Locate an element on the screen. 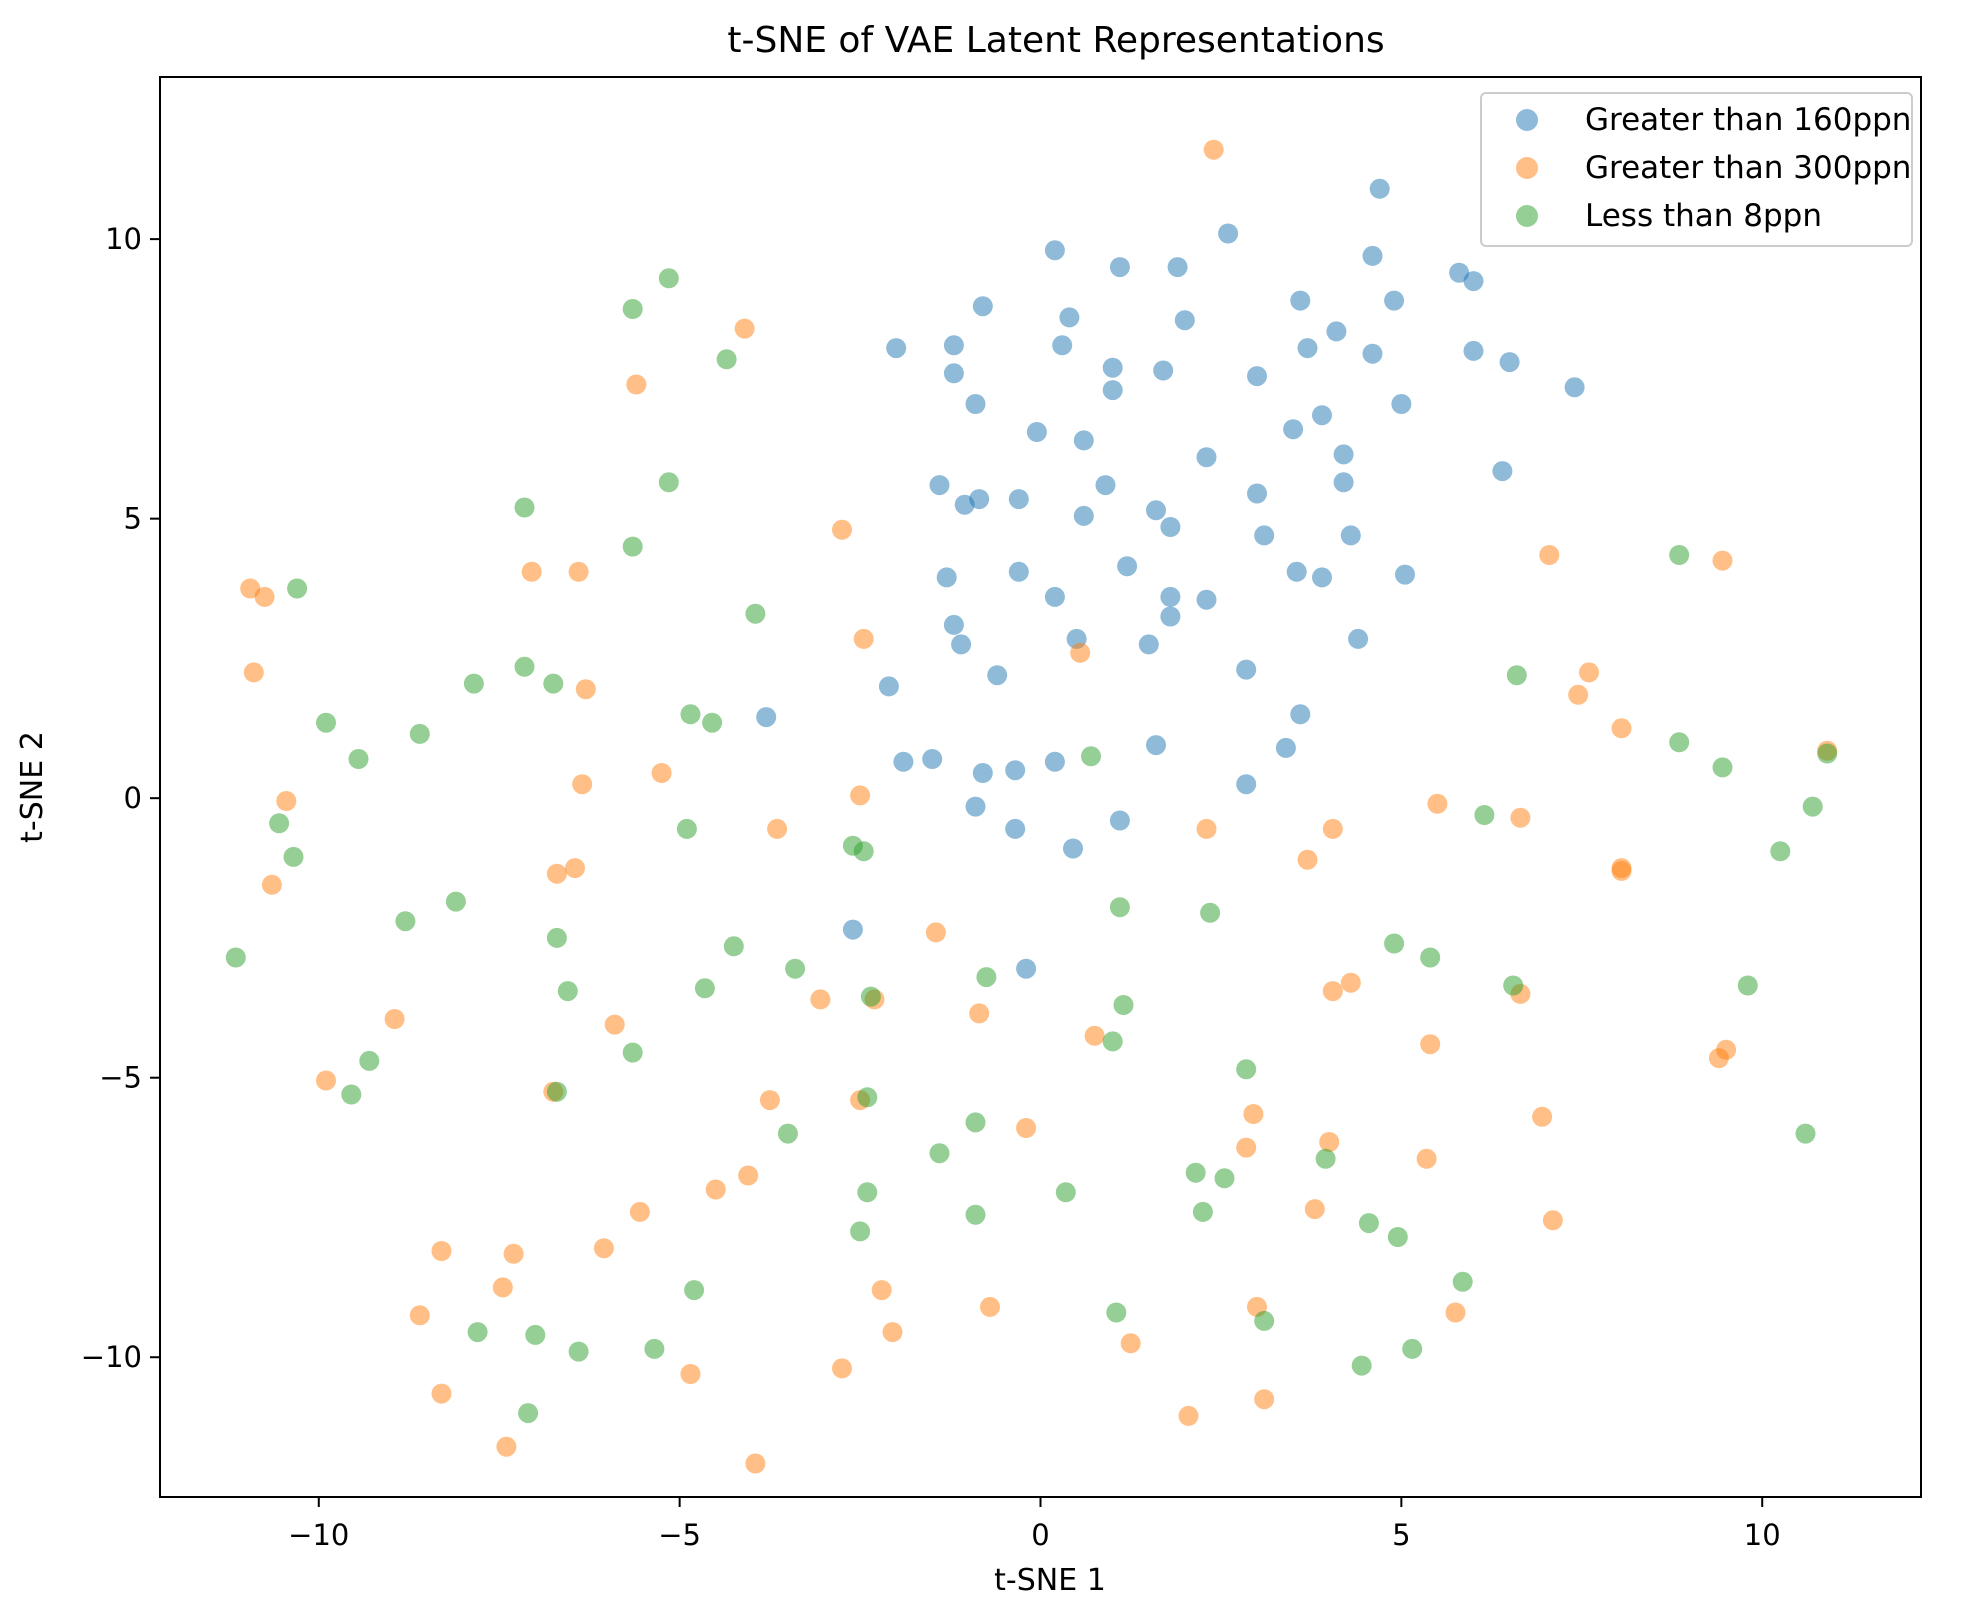  x-axis-ticks: −10 −5 0 5 10 is located at coordinates (1034, 1524).